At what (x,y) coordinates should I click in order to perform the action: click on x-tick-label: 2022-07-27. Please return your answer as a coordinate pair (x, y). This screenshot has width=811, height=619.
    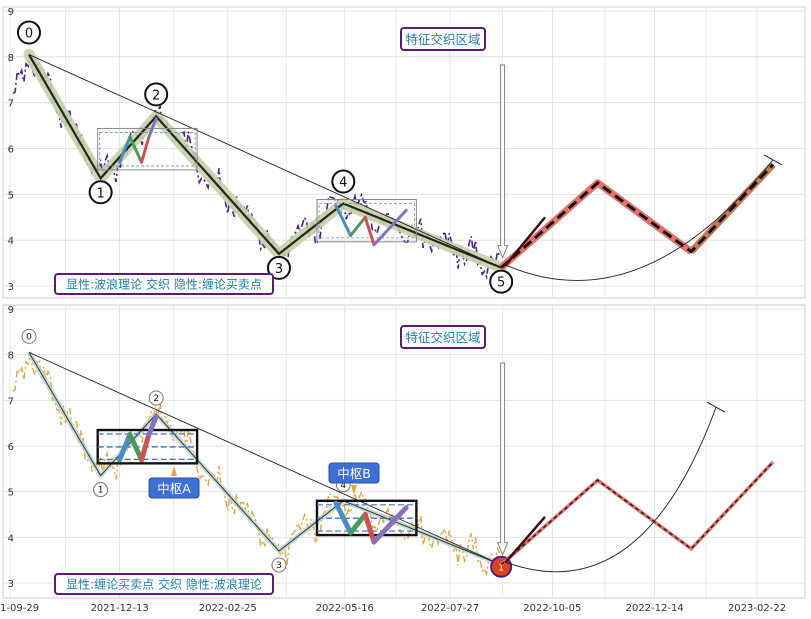
    Looking at the image, I should click on (450, 608).